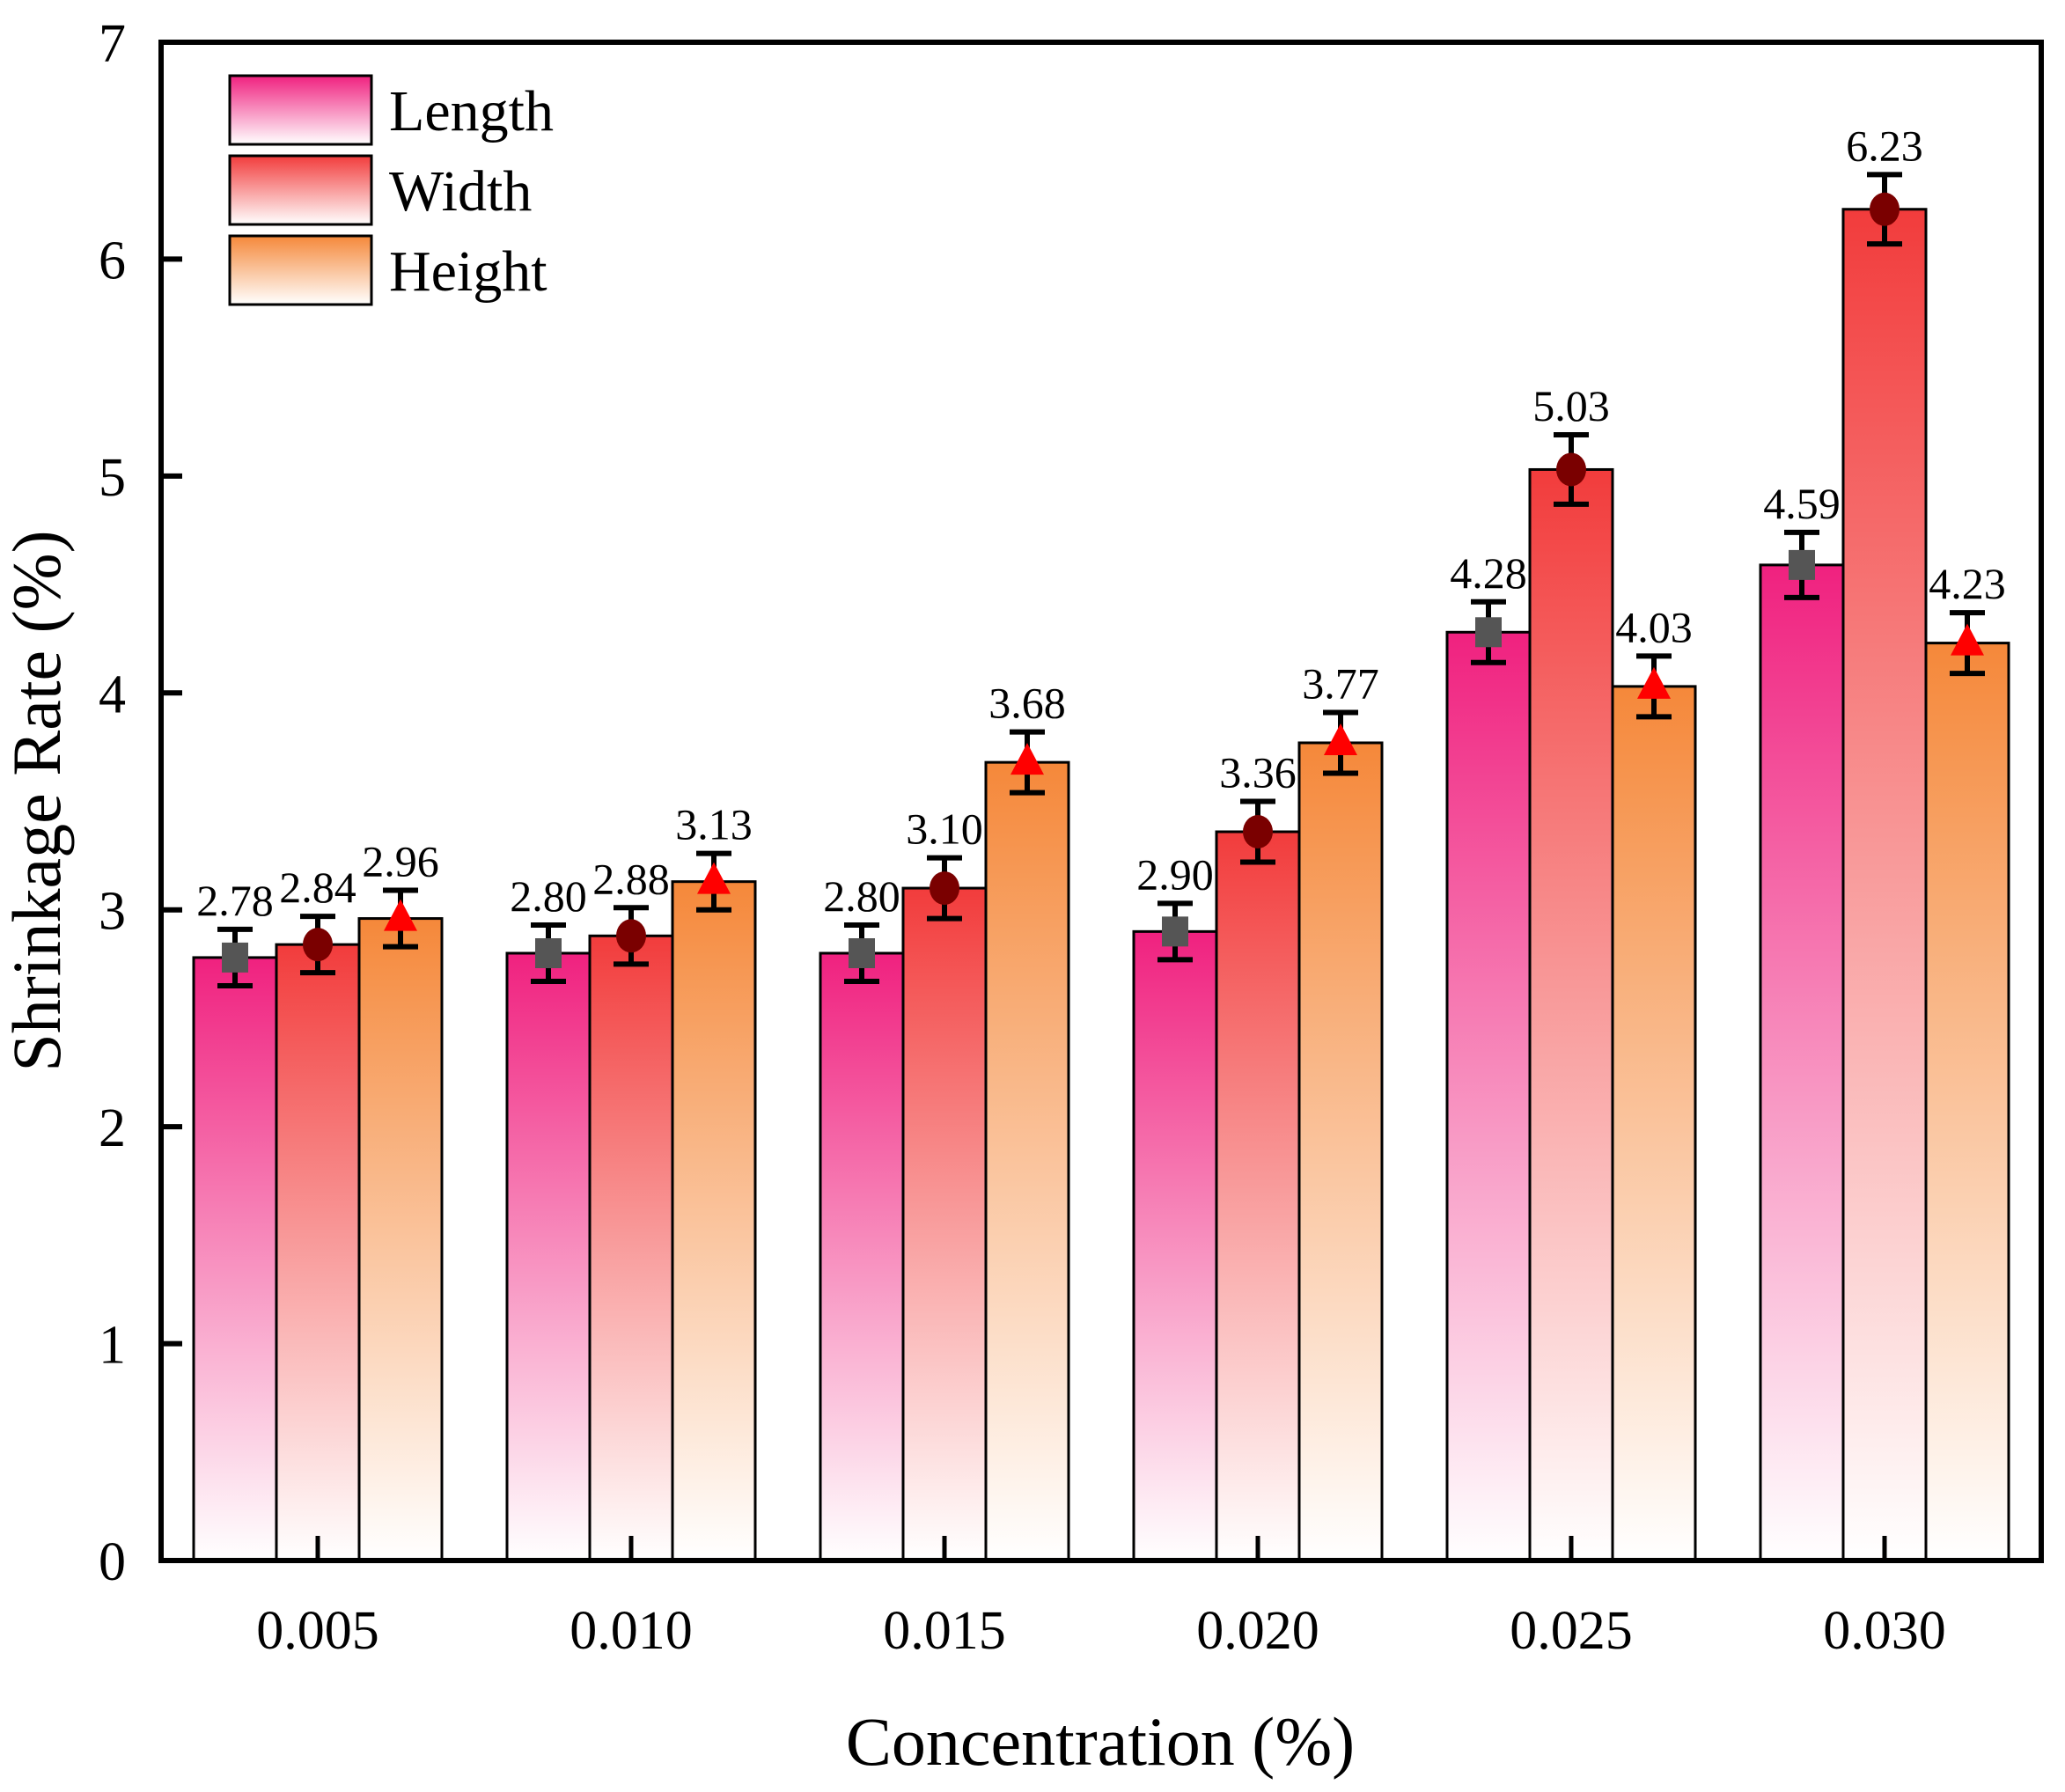 The width and height of the screenshot is (2065, 1792). What do you see at coordinates (113, 694) in the screenshot?
I see `y-tick-label: 4` at bounding box center [113, 694].